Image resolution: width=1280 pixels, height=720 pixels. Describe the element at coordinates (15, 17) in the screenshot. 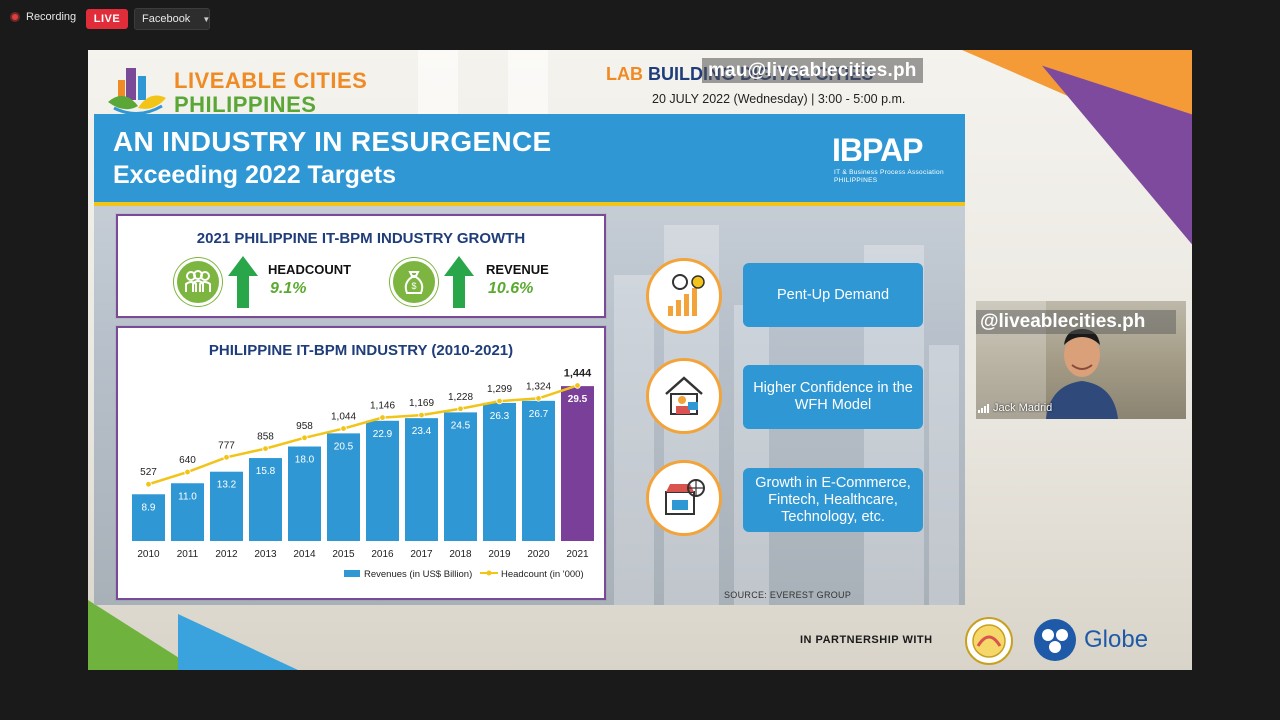

I see `record-dot-icon` at that location.